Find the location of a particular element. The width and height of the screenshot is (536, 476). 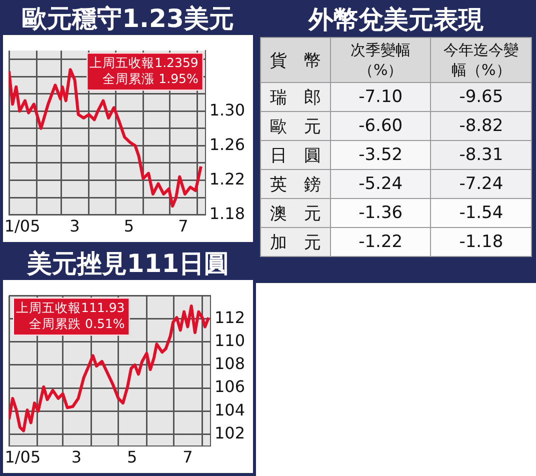

chart-title: 歐元穩守1.23美元 is located at coordinates (128, 19).